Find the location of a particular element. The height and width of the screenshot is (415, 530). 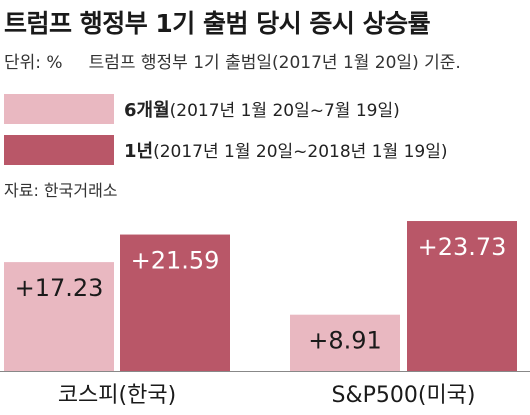

unit-note-row: 단위: % 트럼프 행정부 1기 출범일(2017년 1월 20일) 기준. is located at coordinates (232, 60).